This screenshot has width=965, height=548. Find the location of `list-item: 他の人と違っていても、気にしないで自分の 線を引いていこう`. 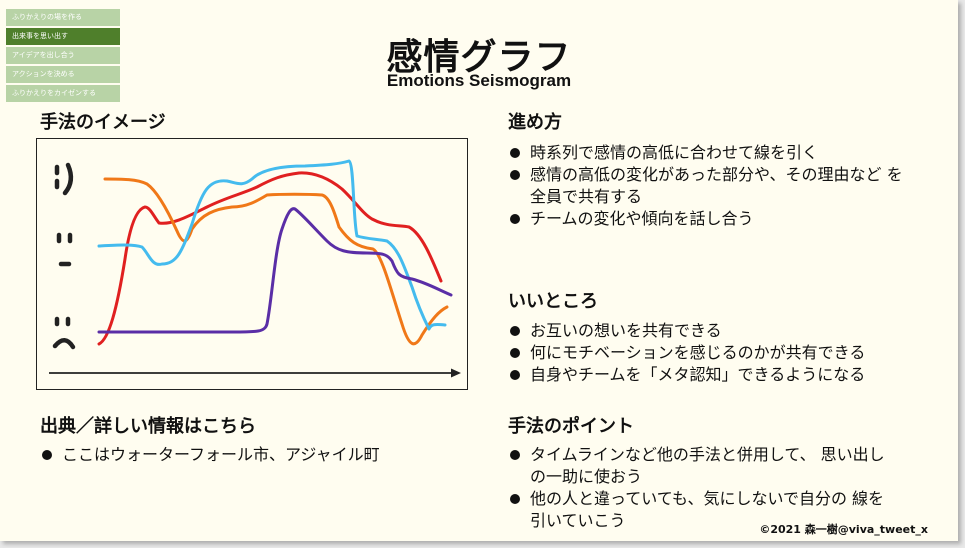

list-item: 他の人と違っていても、気にしないで自分の 線を引いていこう is located at coordinates (703, 510).